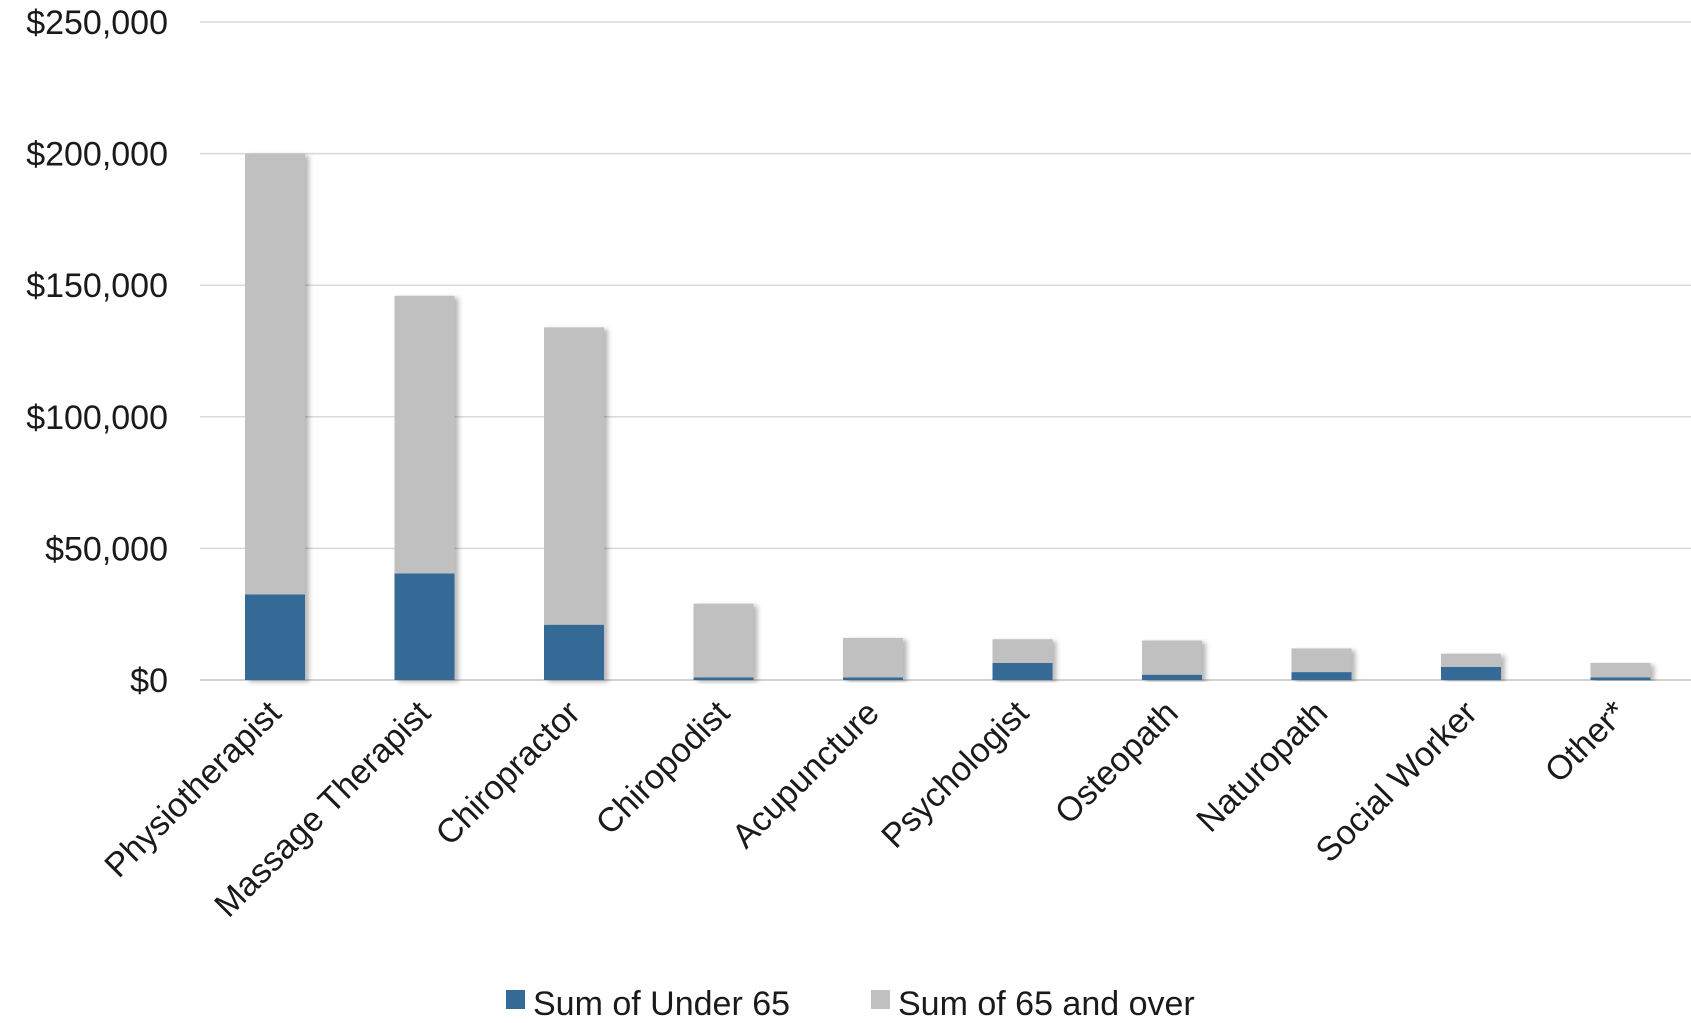  I want to click on bar-stack-physiotherapist, so click(275, 416).